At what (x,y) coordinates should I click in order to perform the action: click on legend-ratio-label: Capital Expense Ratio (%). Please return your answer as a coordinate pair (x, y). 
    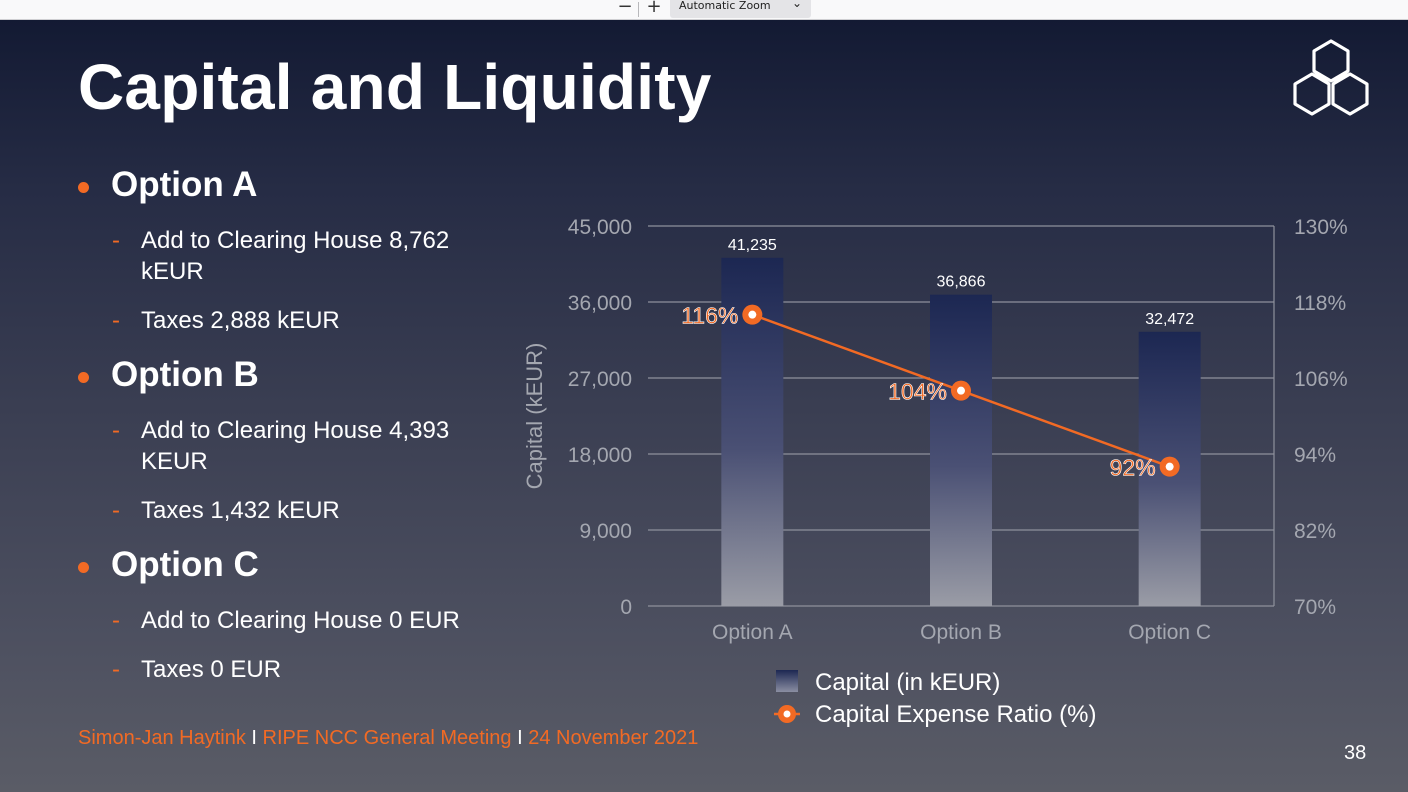
    Looking at the image, I should click on (955, 714).